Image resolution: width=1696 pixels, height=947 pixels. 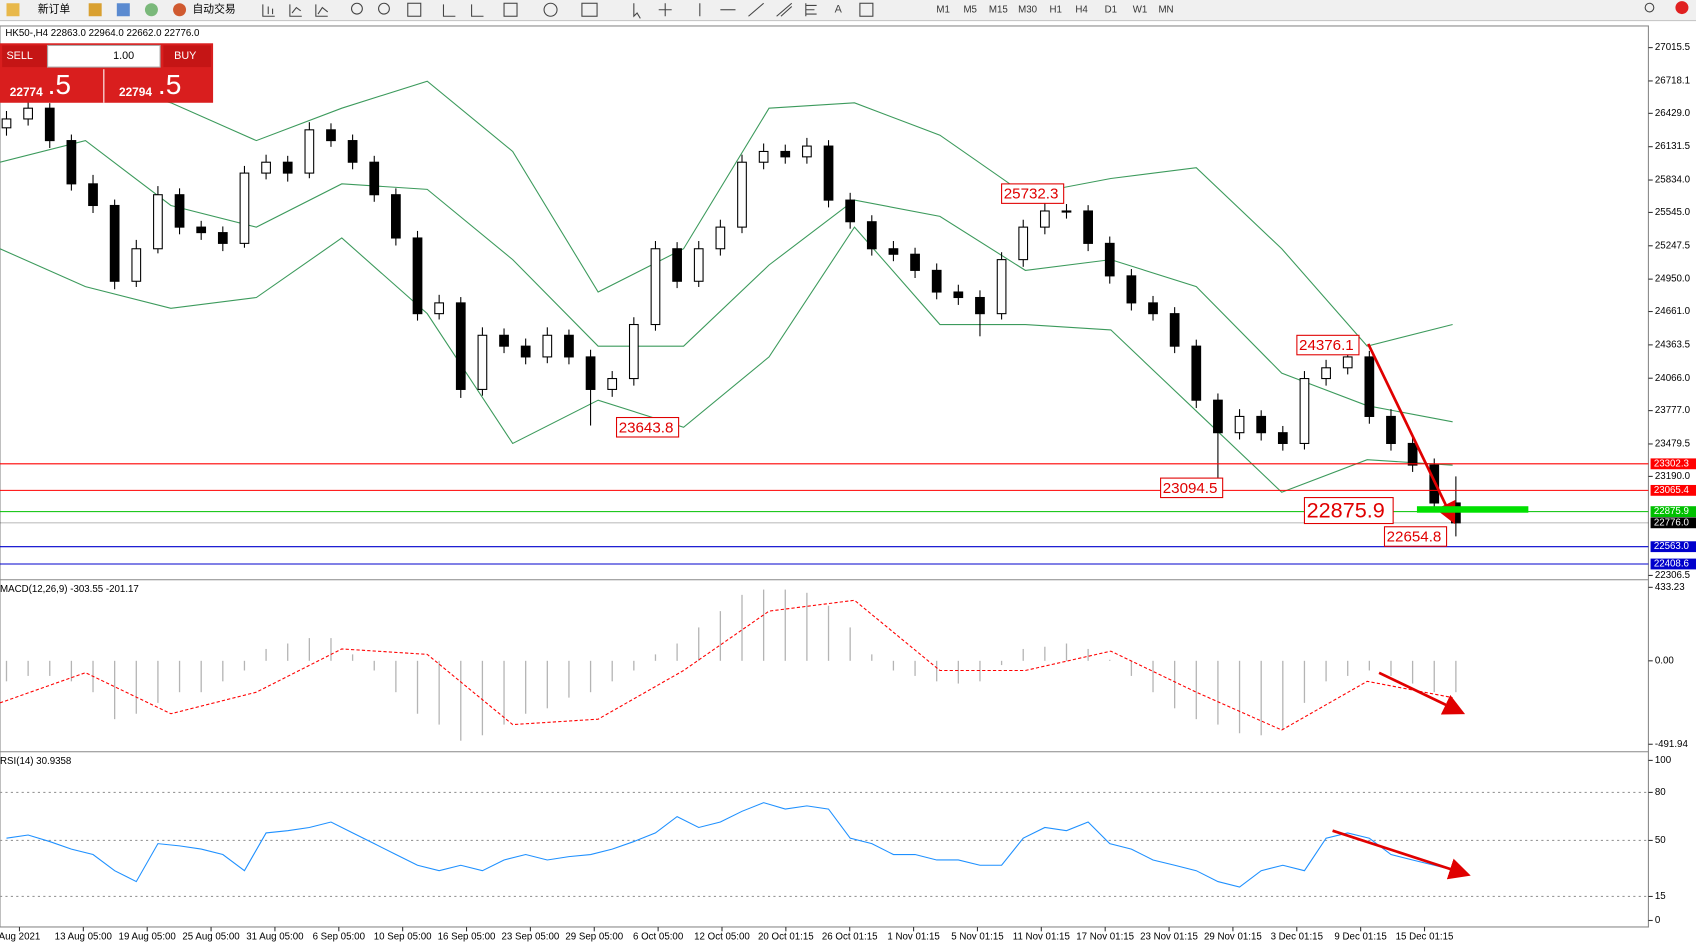 What do you see at coordinates (1411, 434) in the screenshot?
I see `trend-arrow` at bounding box center [1411, 434].